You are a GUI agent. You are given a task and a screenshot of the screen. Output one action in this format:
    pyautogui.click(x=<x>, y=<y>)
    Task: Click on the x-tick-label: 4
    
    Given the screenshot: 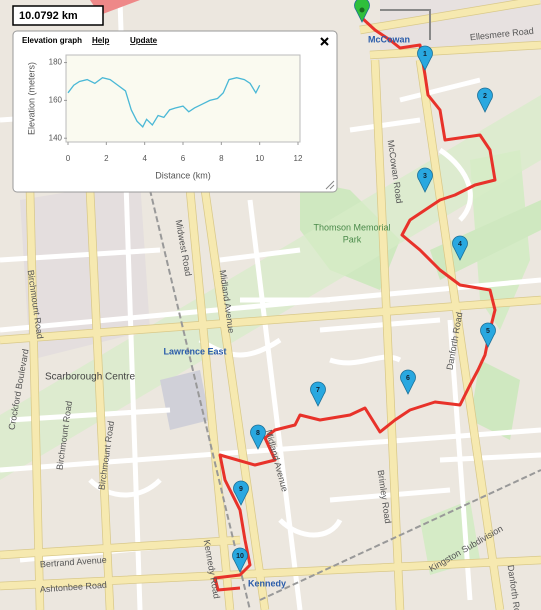 What is the action you would take?
    pyautogui.click(x=144, y=158)
    